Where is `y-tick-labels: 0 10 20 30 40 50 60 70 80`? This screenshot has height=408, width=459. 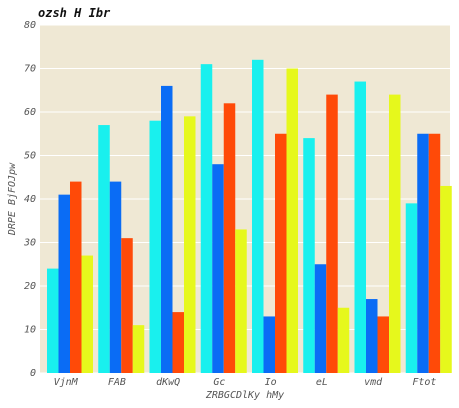
y-tick-labels: 0 10 20 30 40 50 60 70 80 is located at coordinates (29, 199).